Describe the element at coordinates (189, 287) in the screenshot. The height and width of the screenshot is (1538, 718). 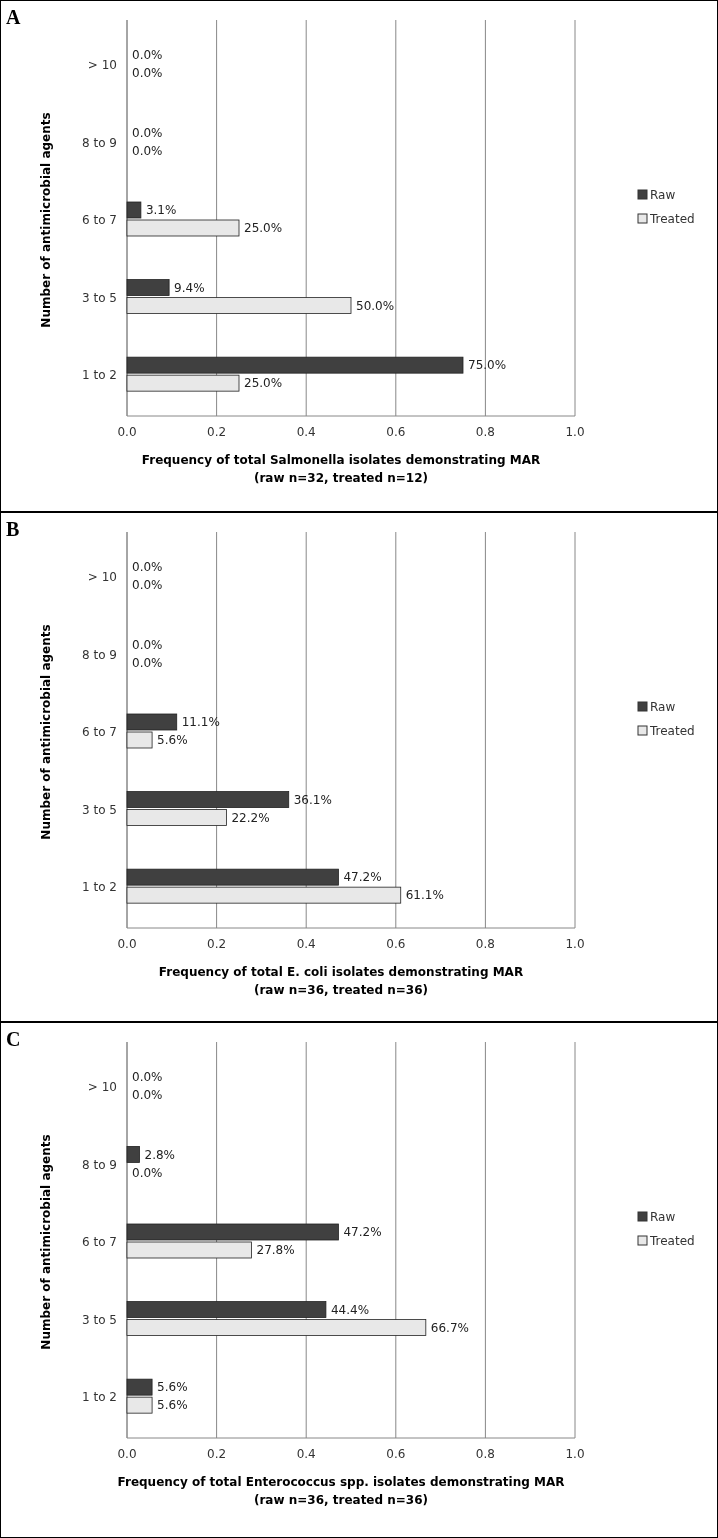
I see `data-label: 9.4%` at that location.